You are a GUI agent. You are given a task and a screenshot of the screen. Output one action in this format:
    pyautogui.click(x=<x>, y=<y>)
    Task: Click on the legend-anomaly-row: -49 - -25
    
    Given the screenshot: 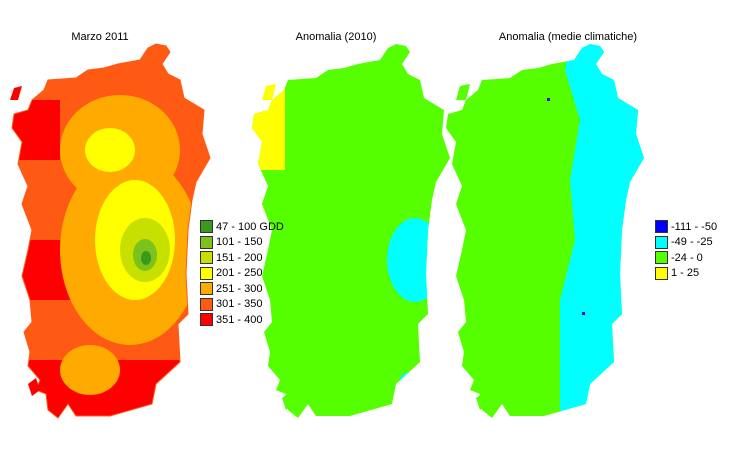 What is the action you would take?
    pyautogui.click(x=686, y=243)
    